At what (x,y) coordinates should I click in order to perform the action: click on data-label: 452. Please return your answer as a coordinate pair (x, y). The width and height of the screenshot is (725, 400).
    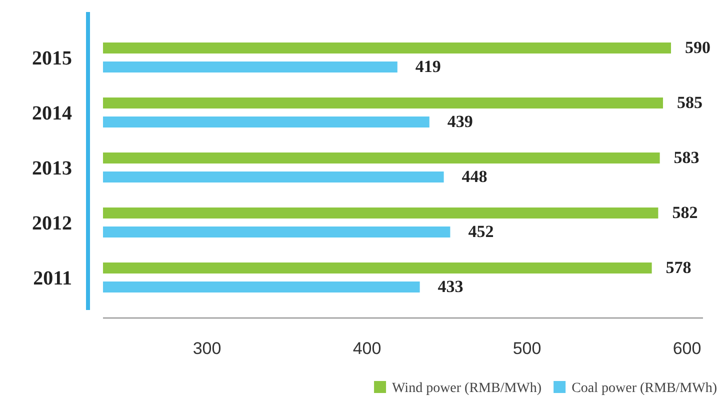
    Looking at the image, I should click on (481, 231).